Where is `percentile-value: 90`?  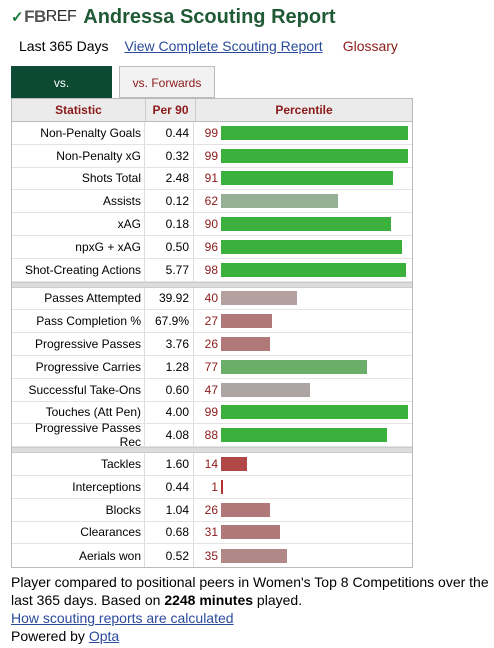 percentile-value: 90 is located at coordinates (211, 224).